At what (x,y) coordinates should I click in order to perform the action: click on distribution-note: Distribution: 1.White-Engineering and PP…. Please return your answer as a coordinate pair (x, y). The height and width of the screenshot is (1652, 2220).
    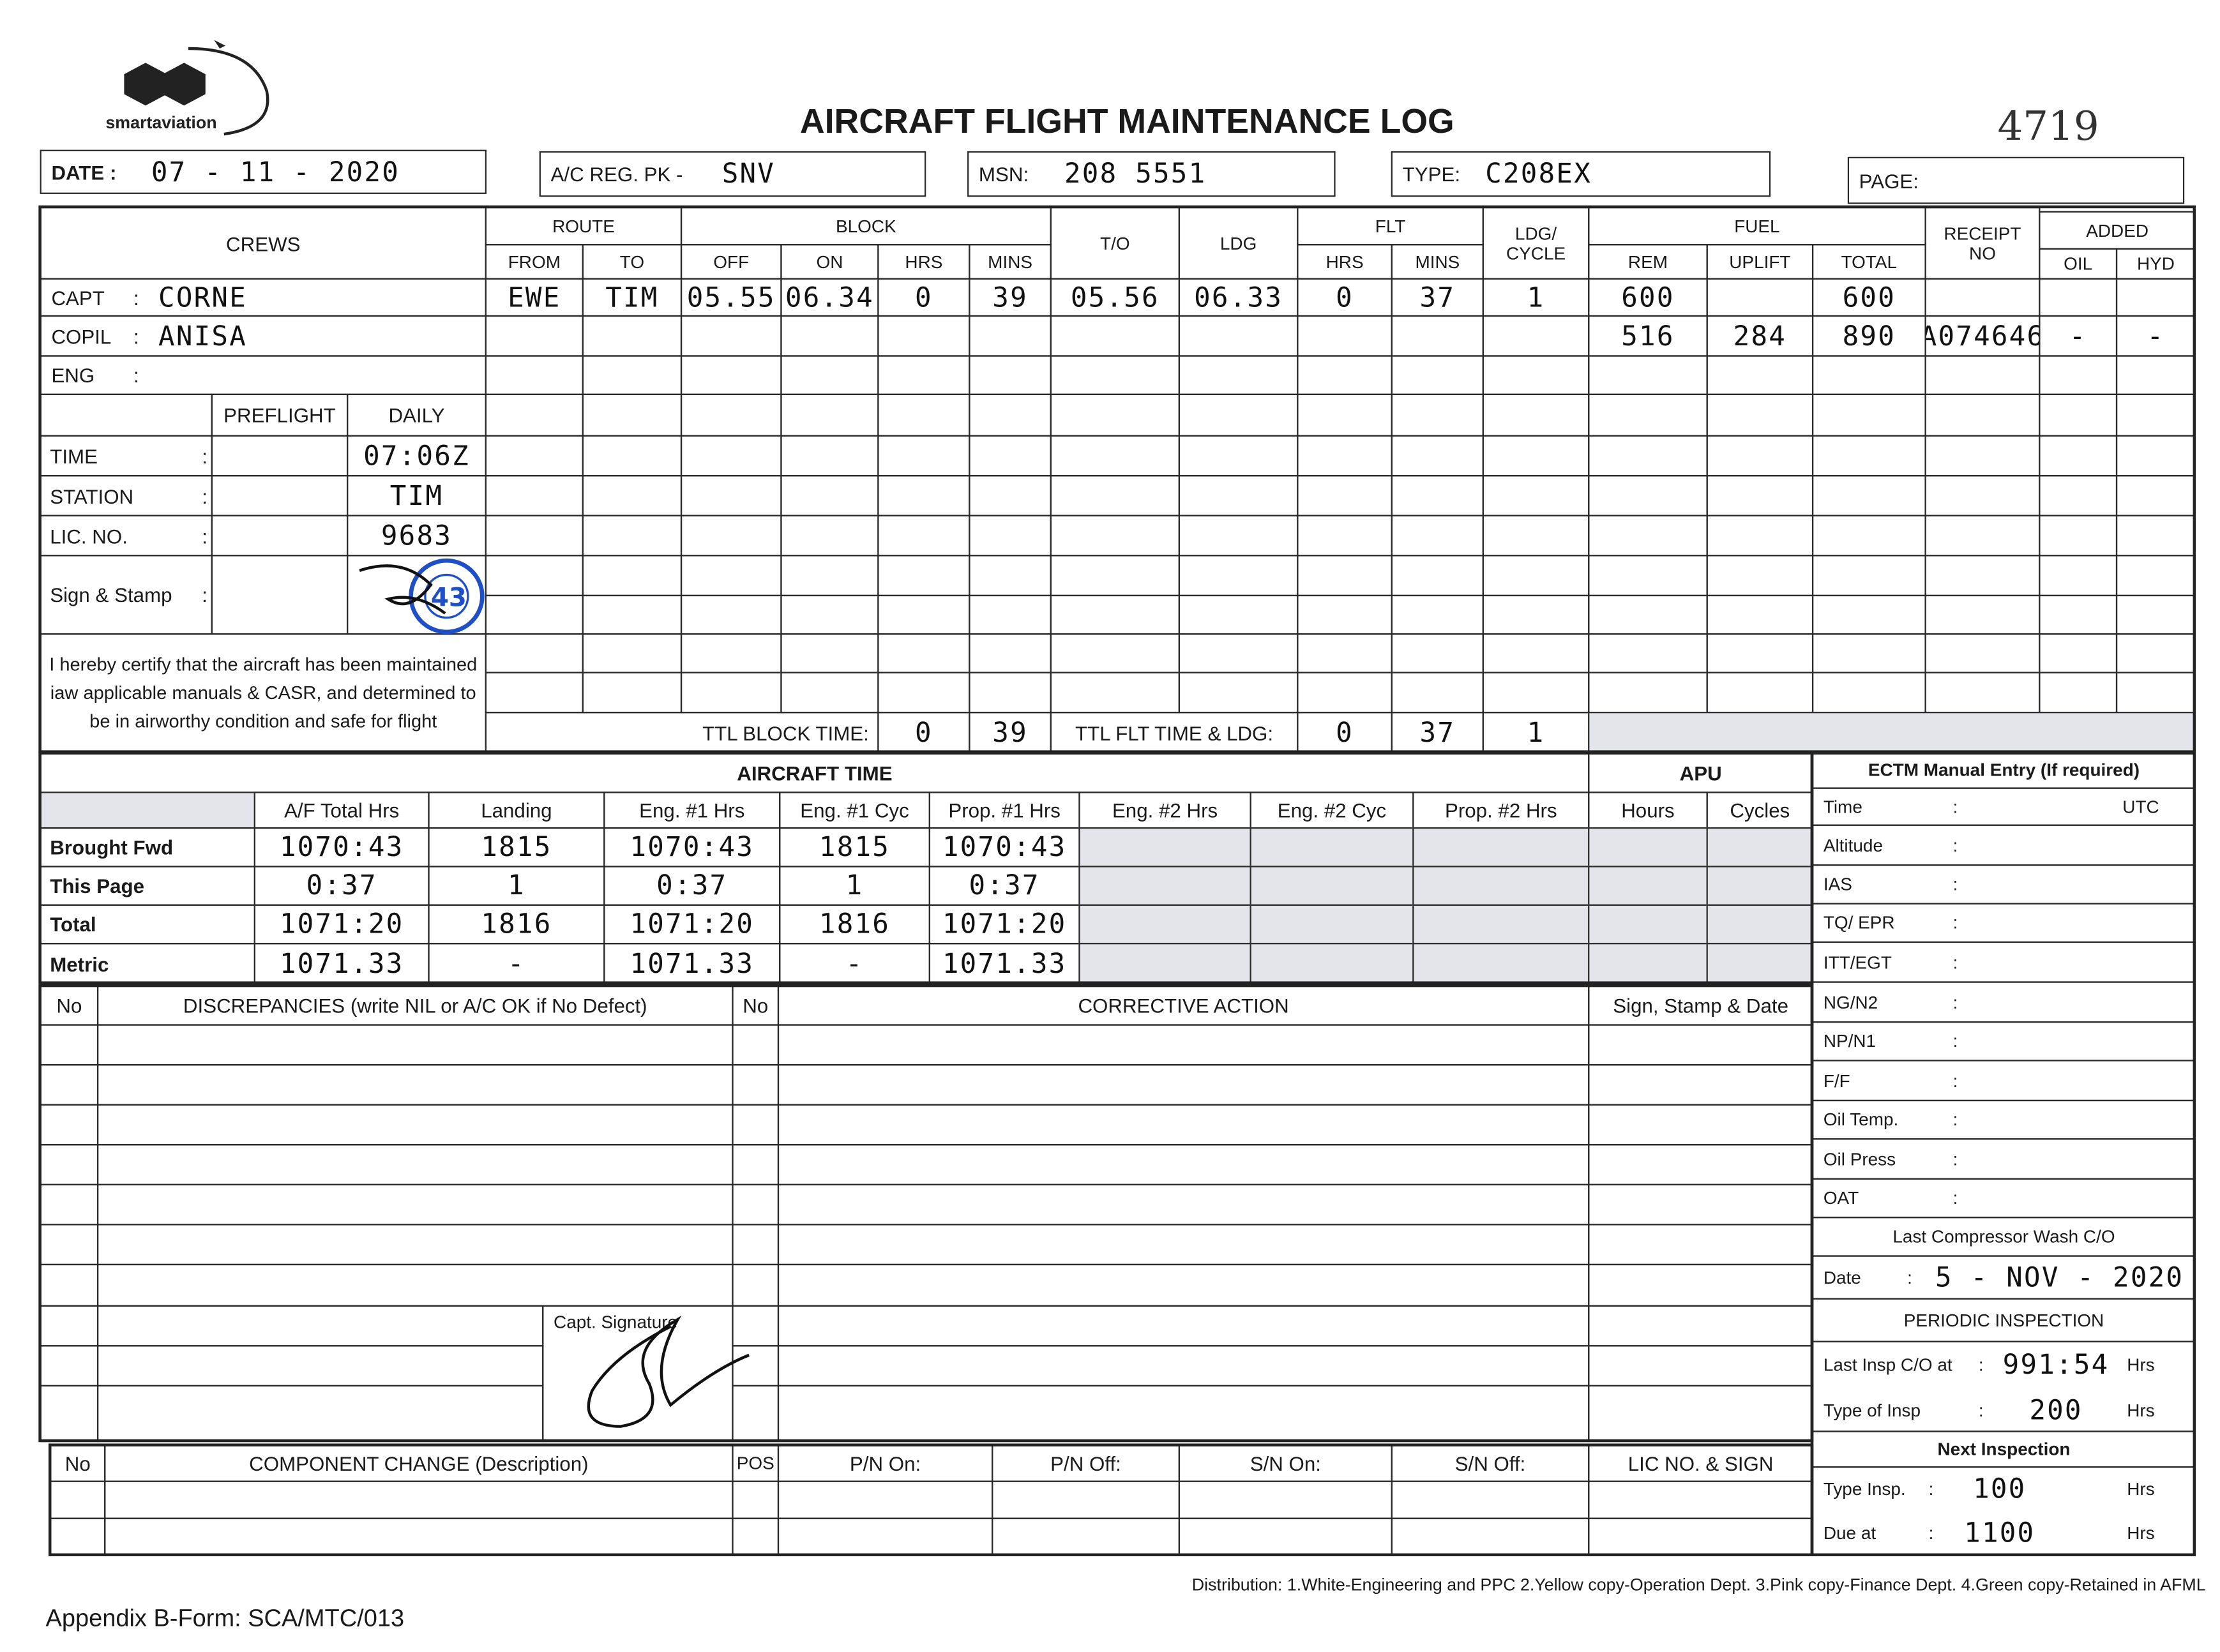
    Looking at the image, I should click on (1698, 1584).